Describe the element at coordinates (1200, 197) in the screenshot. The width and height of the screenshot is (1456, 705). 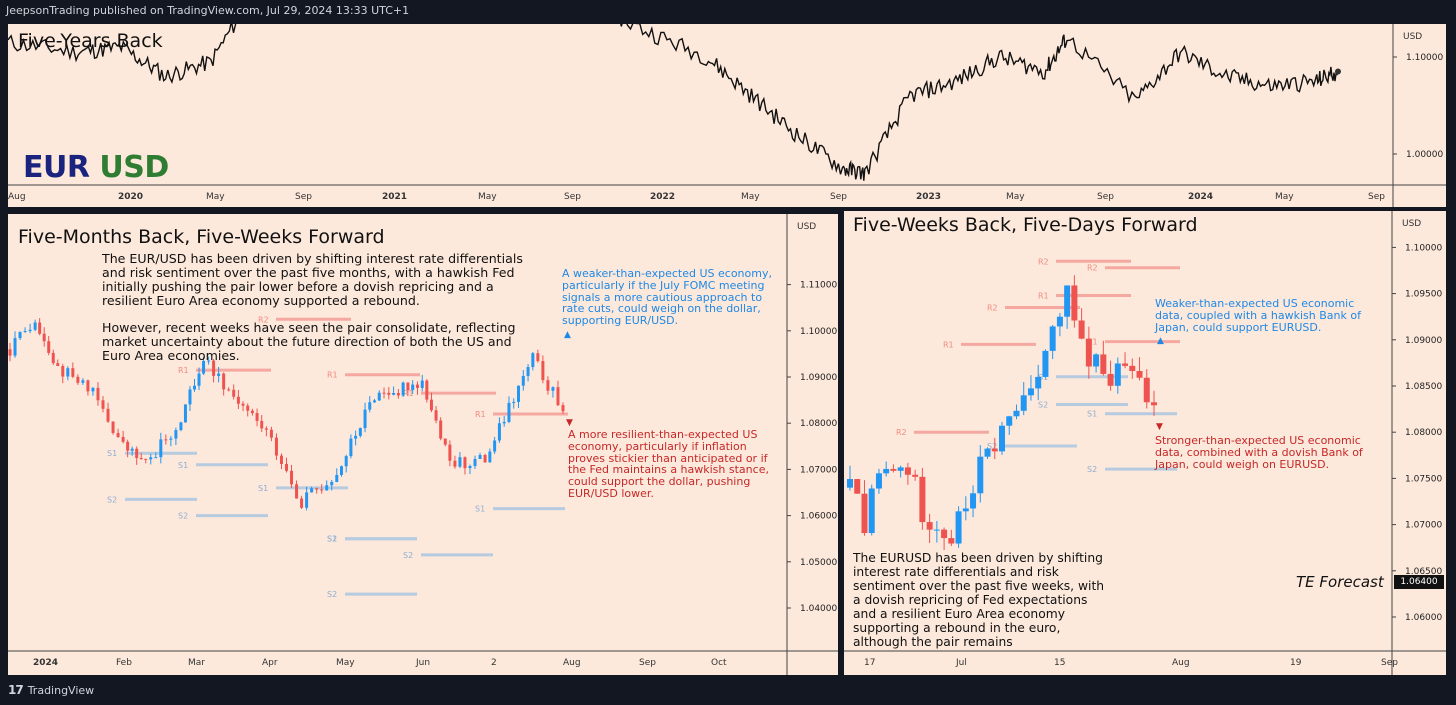
I see `time-tick-label: 2024` at that location.